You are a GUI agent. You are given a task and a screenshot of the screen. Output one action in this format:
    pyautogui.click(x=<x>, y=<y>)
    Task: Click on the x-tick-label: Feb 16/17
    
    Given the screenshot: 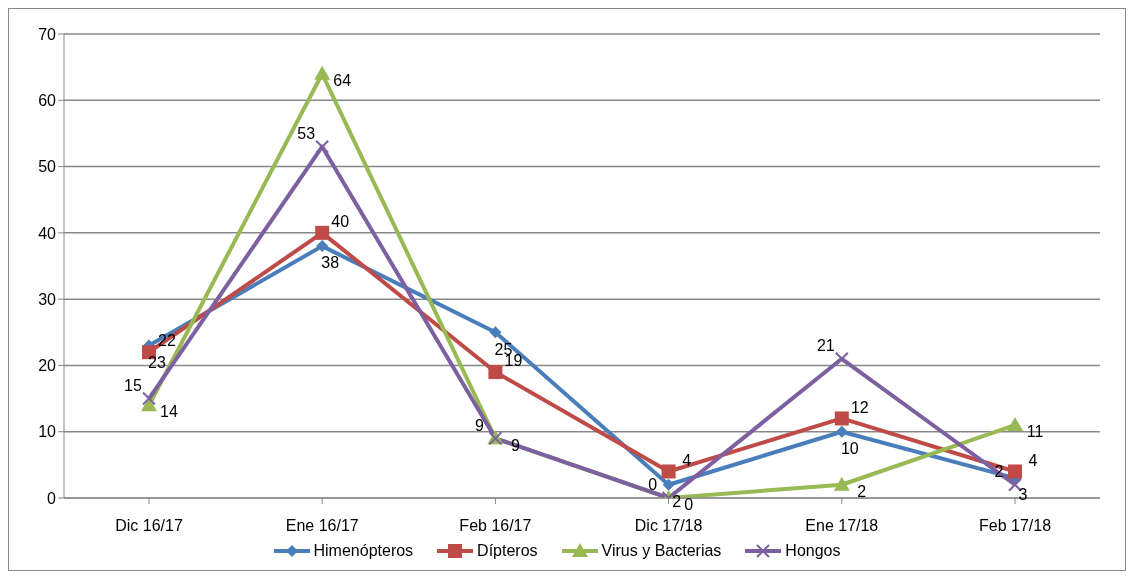 What is the action you would take?
    pyautogui.click(x=495, y=526)
    